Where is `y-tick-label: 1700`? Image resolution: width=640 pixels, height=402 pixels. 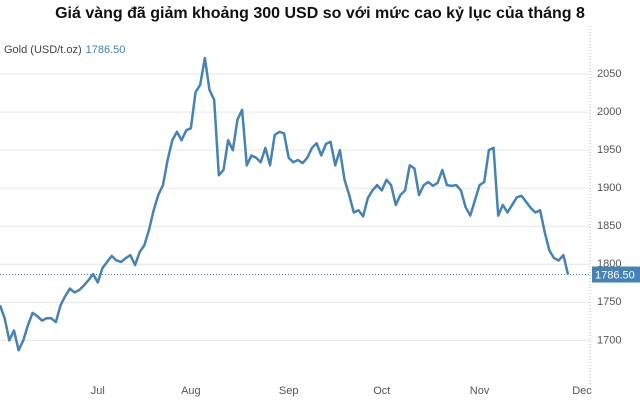 y-tick-label: 1700 is located at coordinates (609, 340).